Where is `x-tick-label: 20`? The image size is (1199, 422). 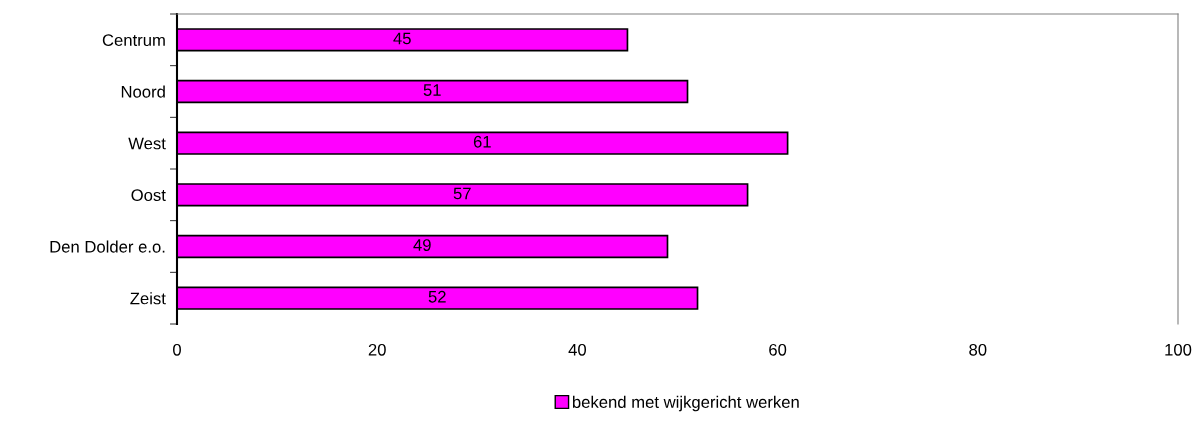
x-tick-label: 20 is located at coordinates (377, 349).